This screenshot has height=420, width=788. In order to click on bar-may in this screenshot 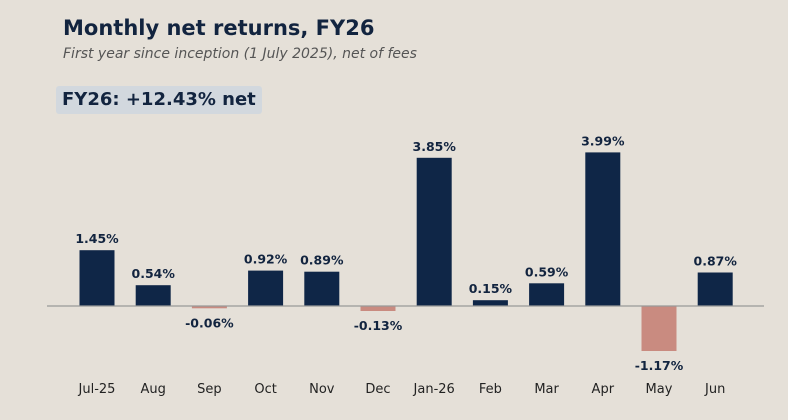, I will do `click(659, 328)`.